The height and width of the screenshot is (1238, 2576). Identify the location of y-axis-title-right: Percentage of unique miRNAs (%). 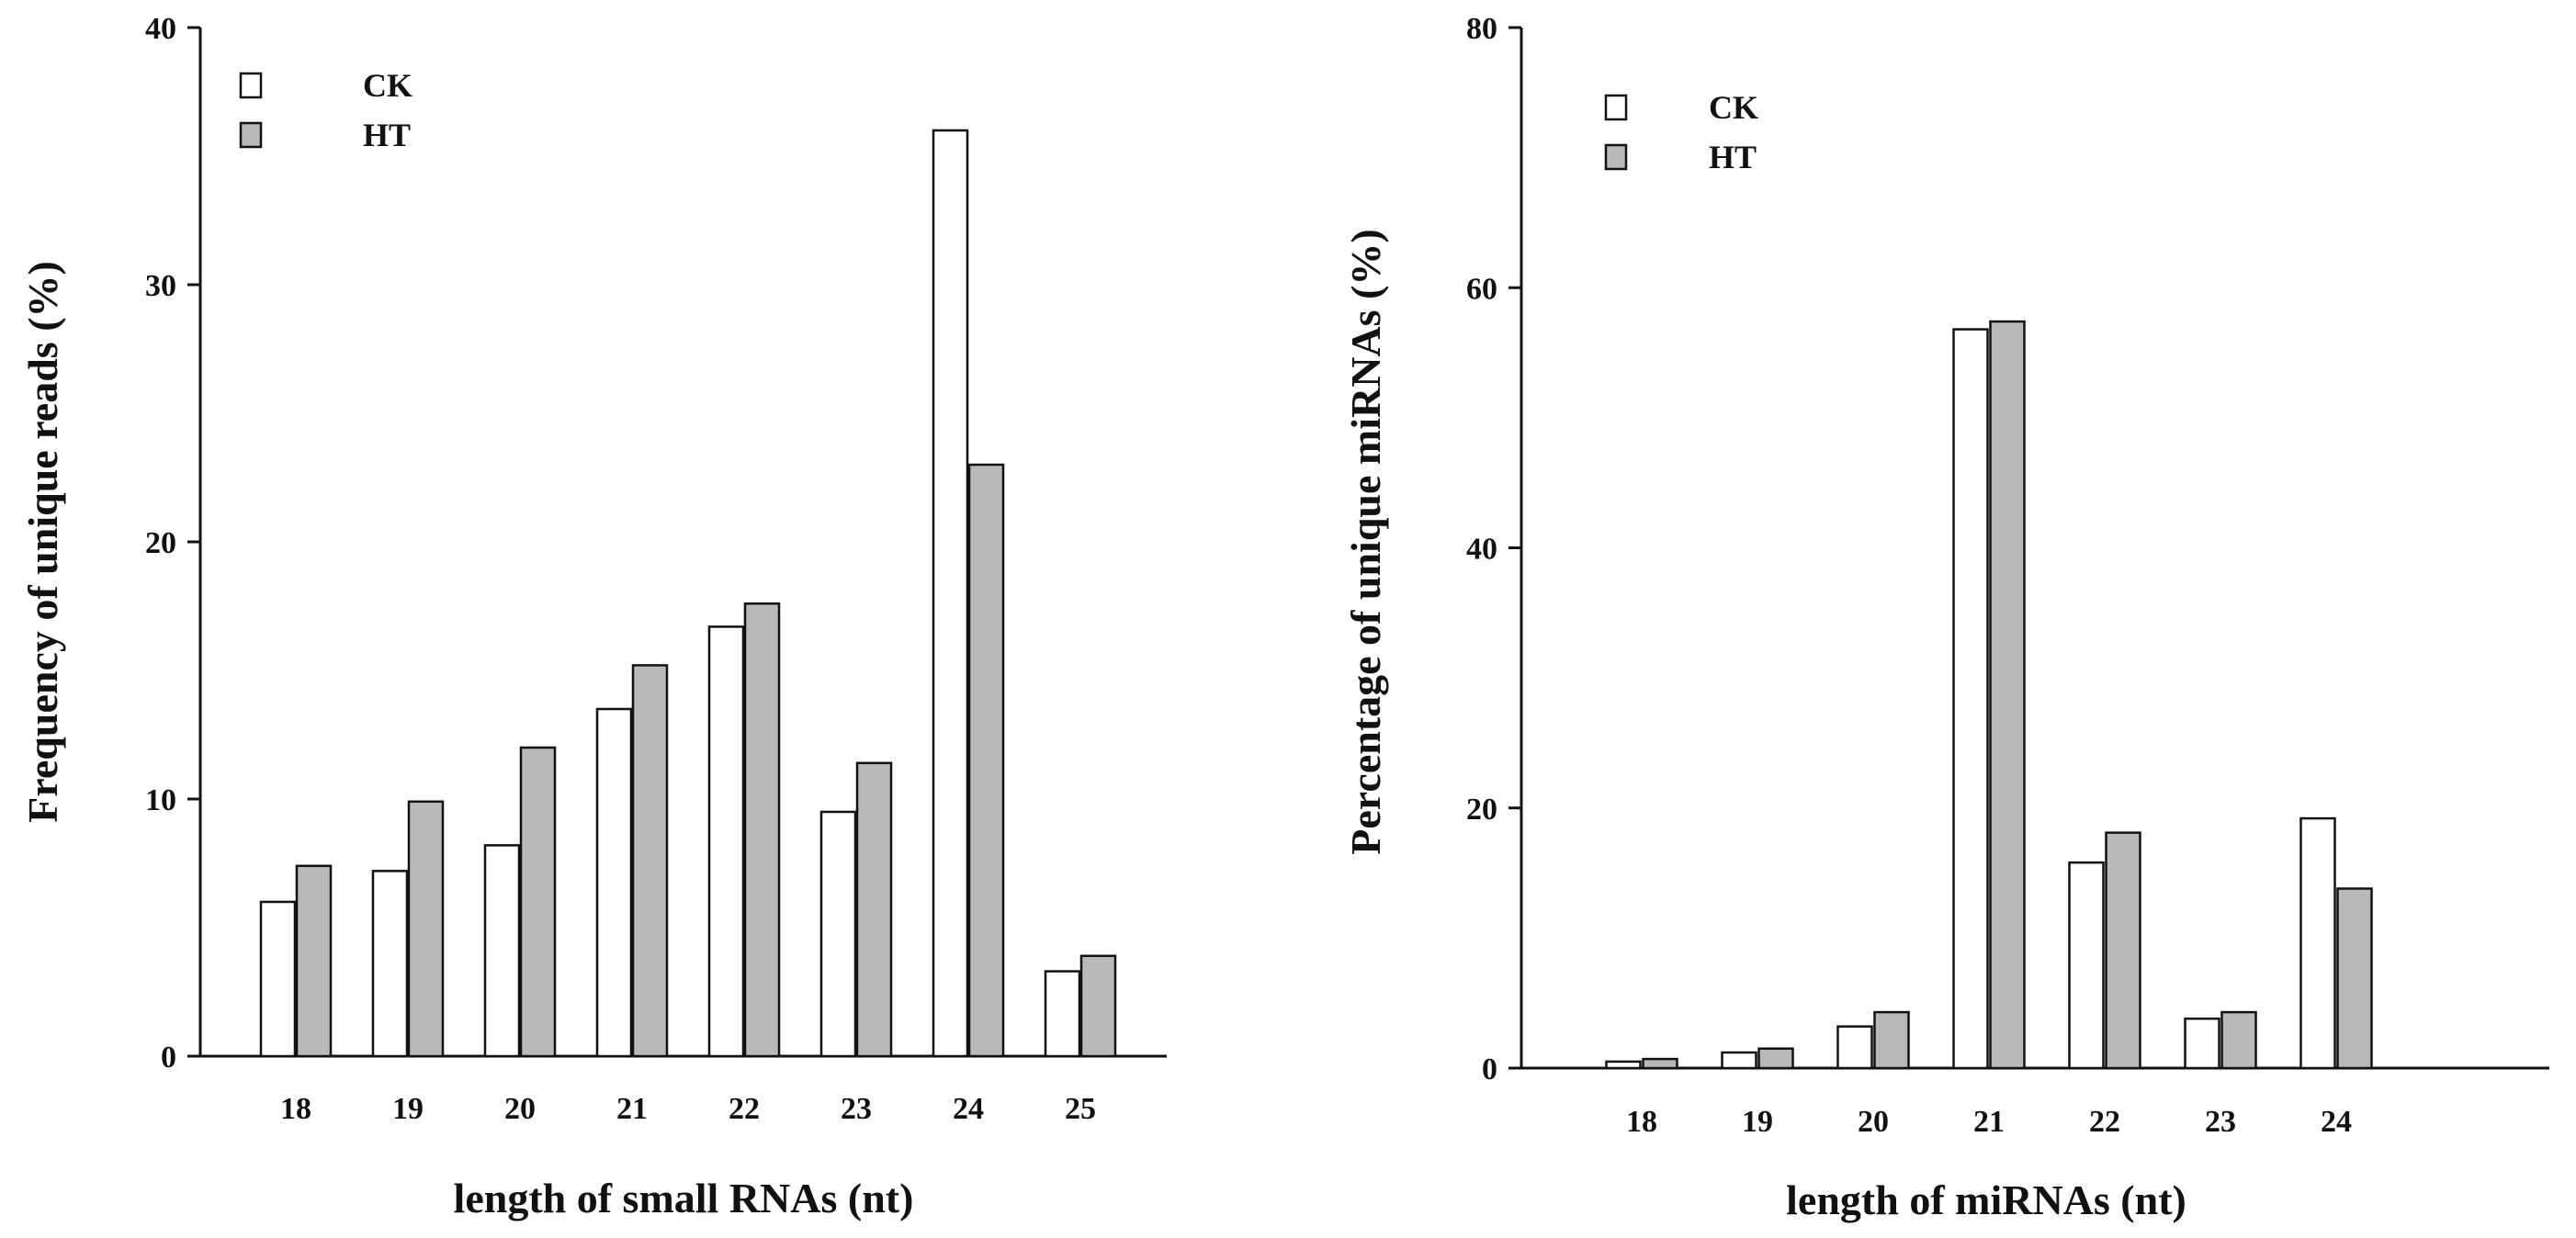
(1365, 541).